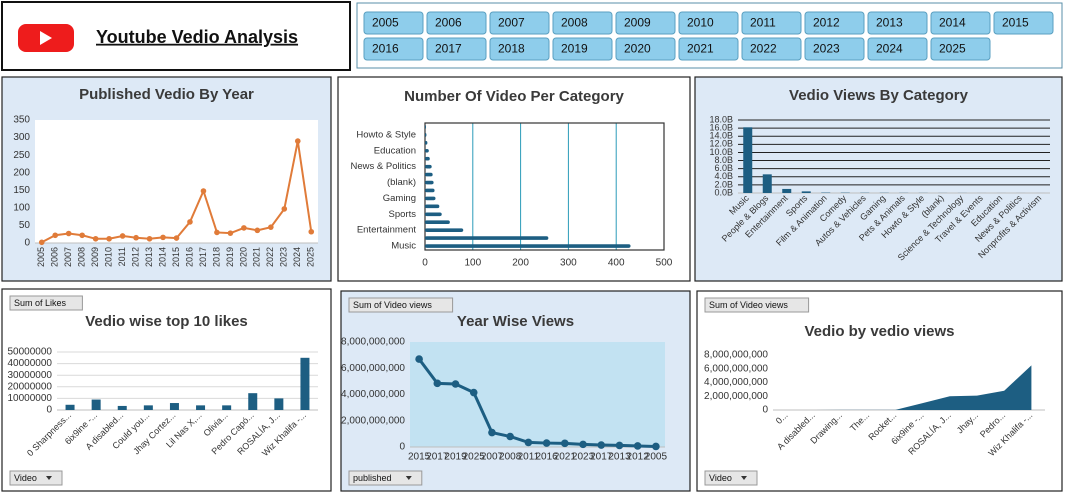 This screenshot has height=493, width=1065. I want to click on year-button-label: 2013, so click(889, 23).